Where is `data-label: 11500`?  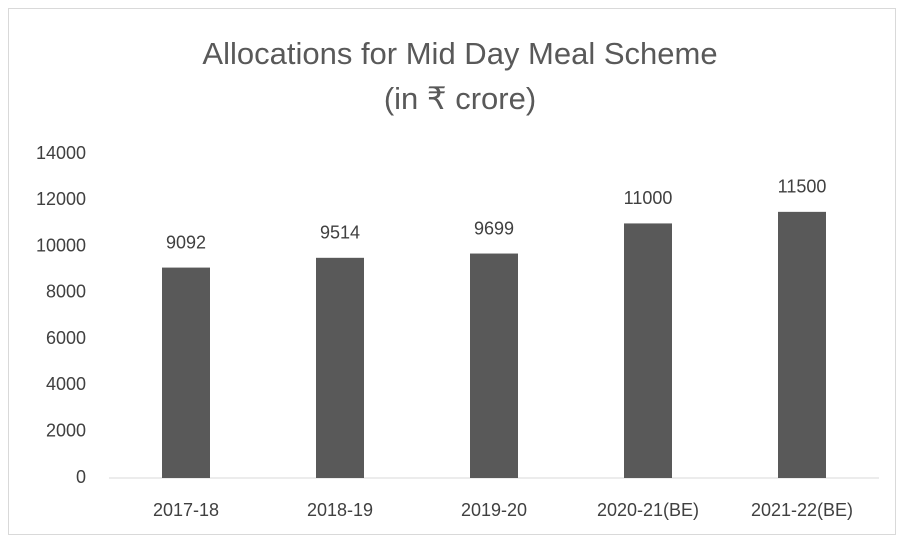 data-label: 11500 is located at coordinates (802, 187).